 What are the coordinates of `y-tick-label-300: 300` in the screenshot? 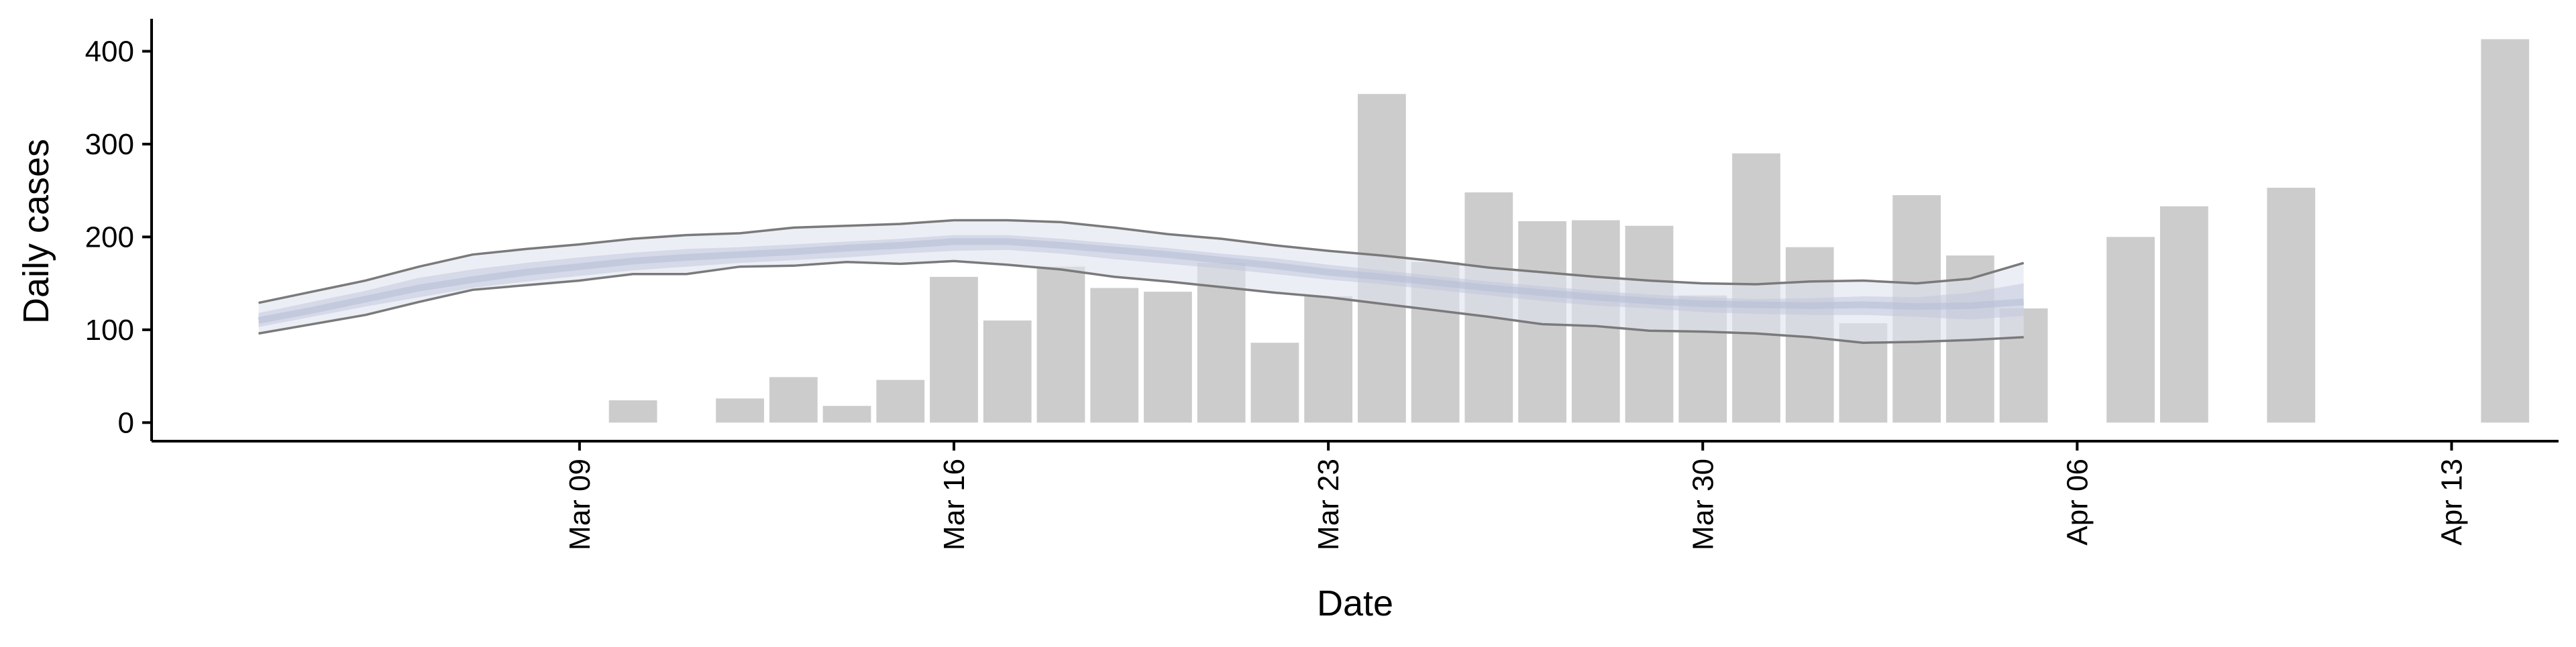 It's located at (109, 145).